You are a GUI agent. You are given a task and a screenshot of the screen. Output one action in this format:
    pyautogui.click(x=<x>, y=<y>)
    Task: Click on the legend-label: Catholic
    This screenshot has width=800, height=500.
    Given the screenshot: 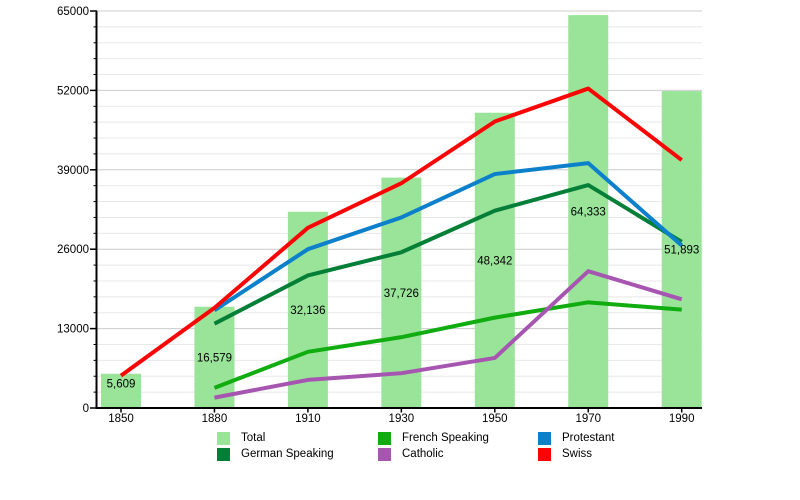 What is the action you would take?
    pyautogui.click(x=423, y=454)
    